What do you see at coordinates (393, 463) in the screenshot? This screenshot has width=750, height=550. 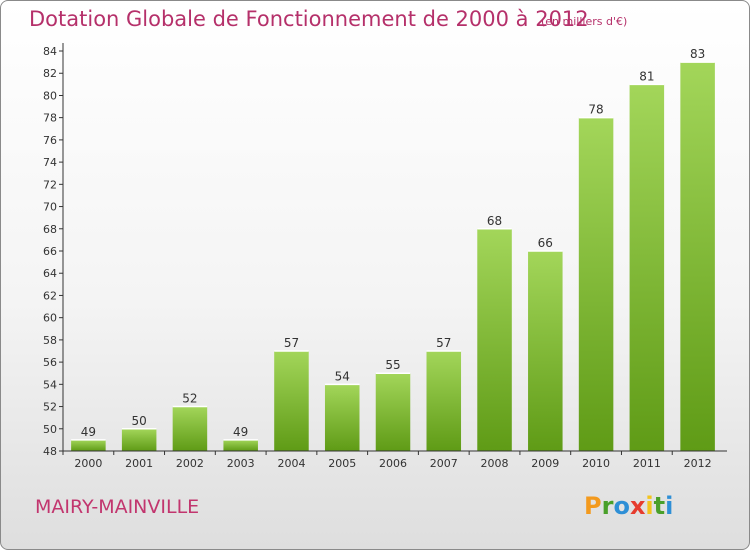 I see `x-tick-label: 2006` at bounding box center [393, 463].